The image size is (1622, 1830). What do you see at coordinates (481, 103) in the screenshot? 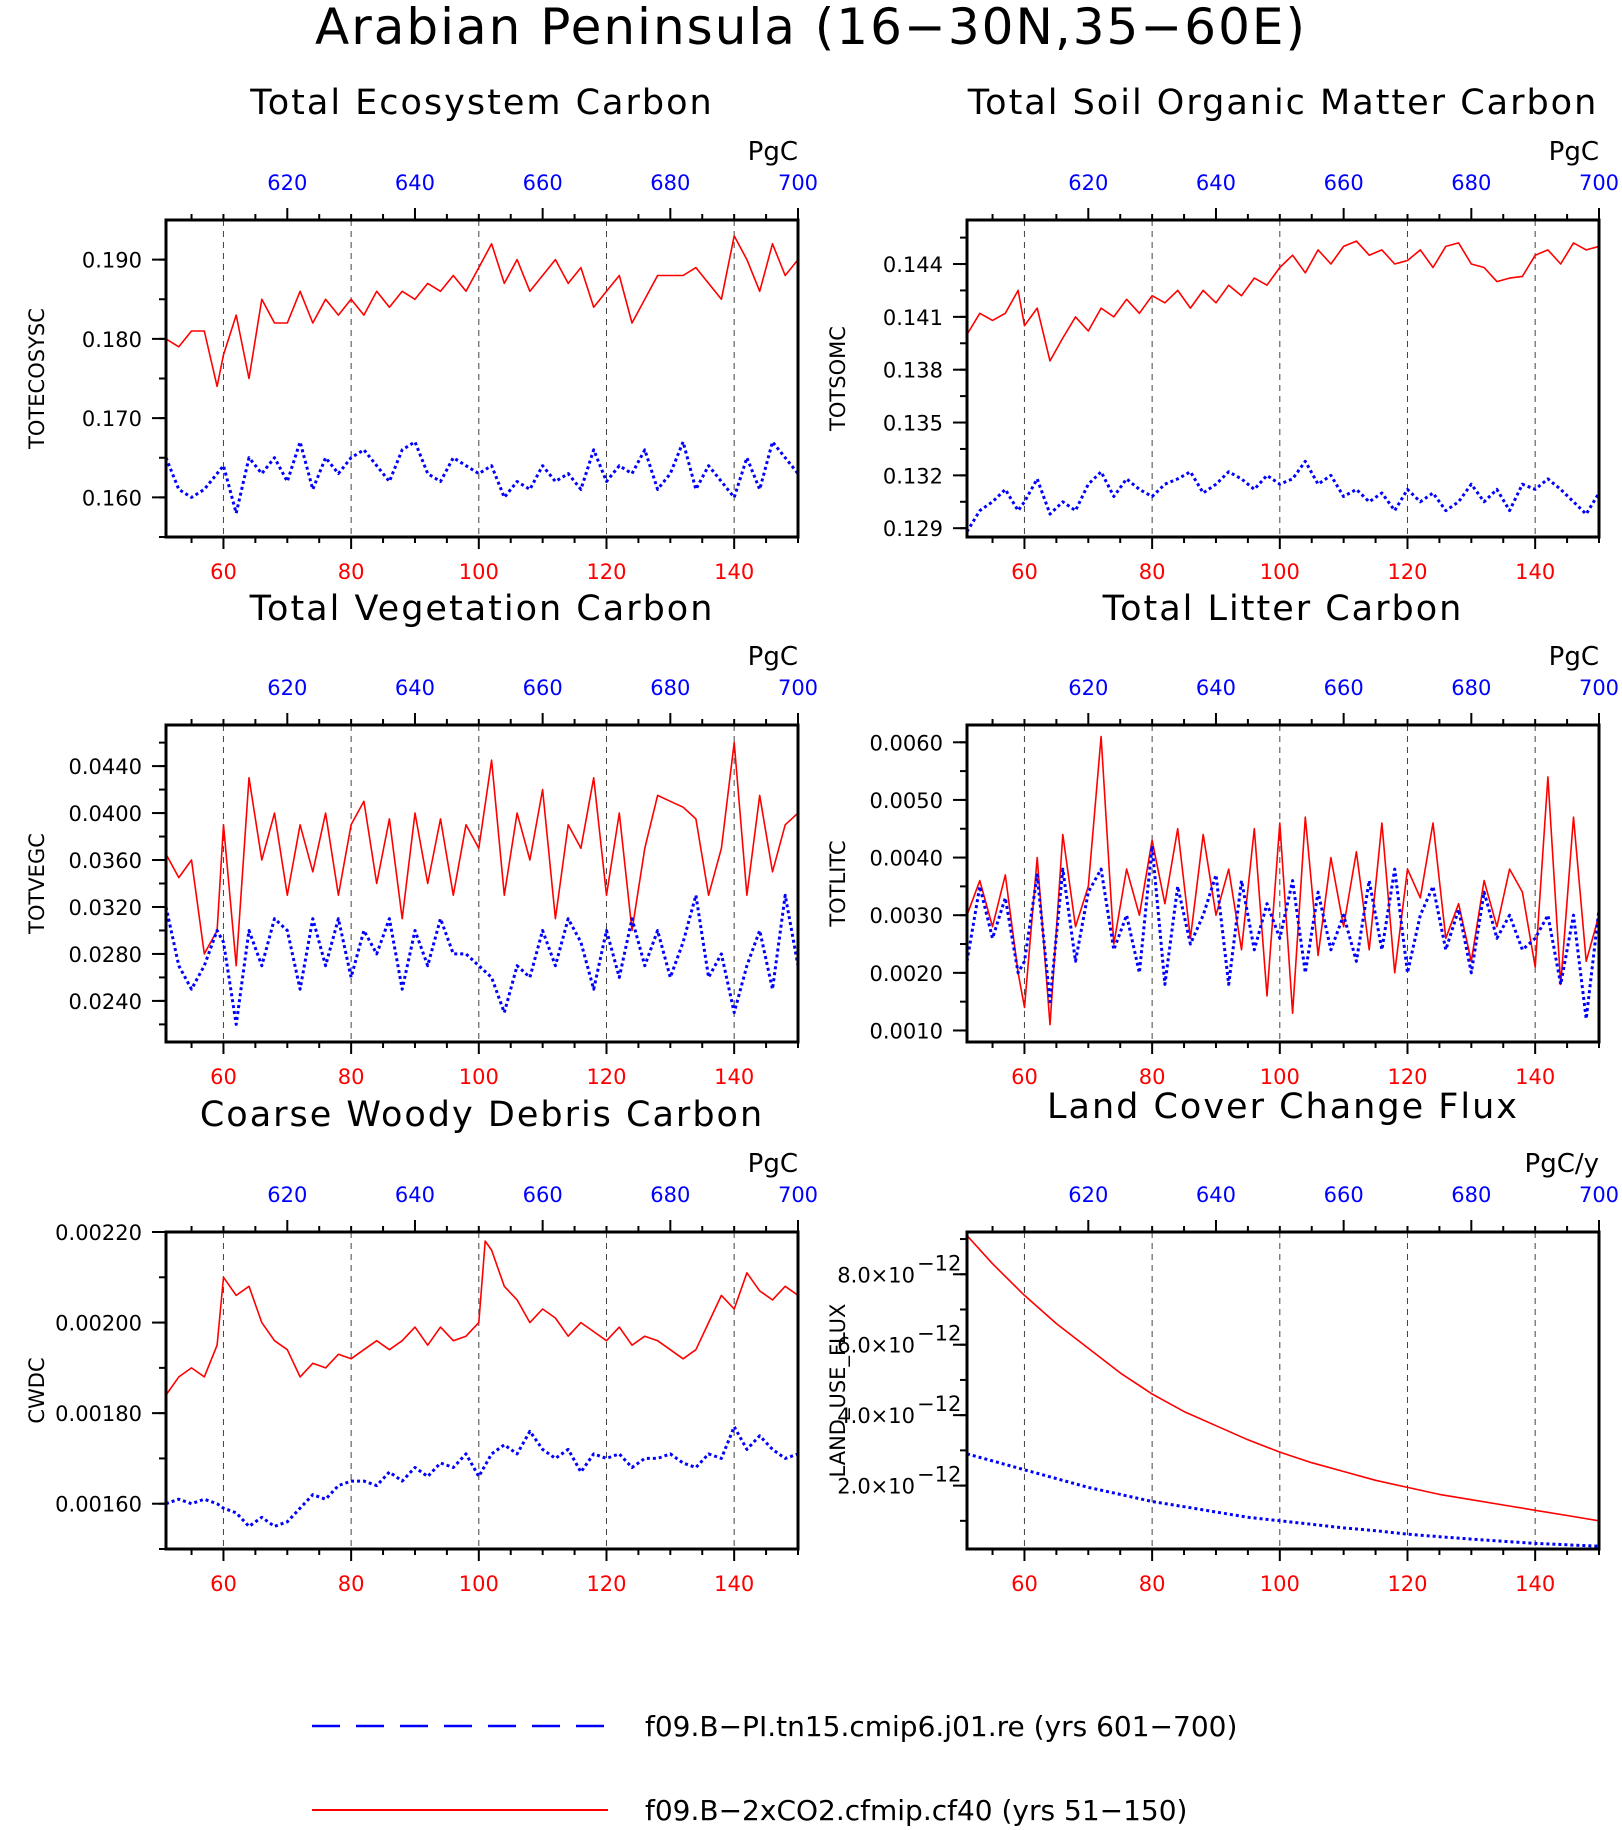
I see `panel-title: Total Ecosystem Carbon` at bounding box center [481, 103].